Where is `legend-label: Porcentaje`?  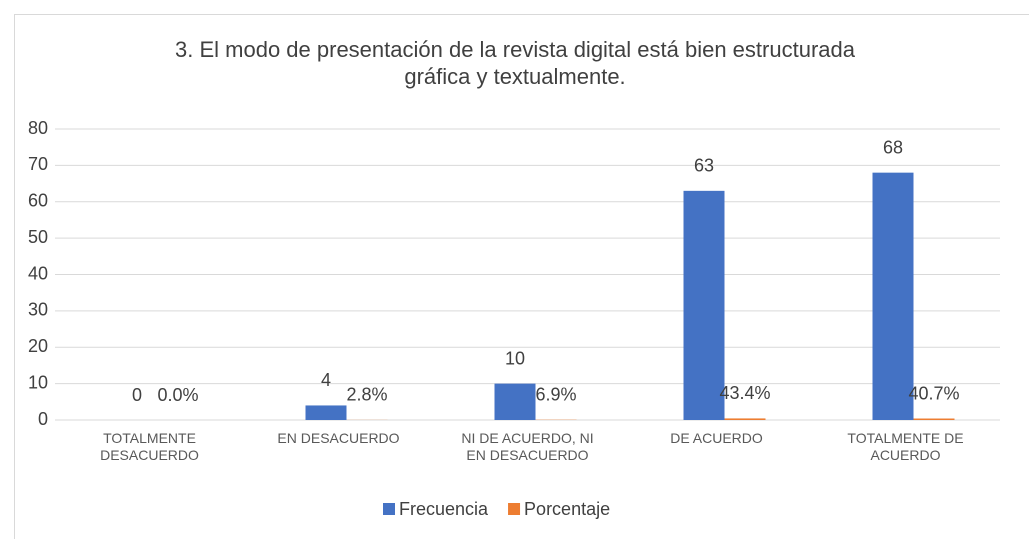
legend-label: Porcentaje is located at coordinates (567, 509).